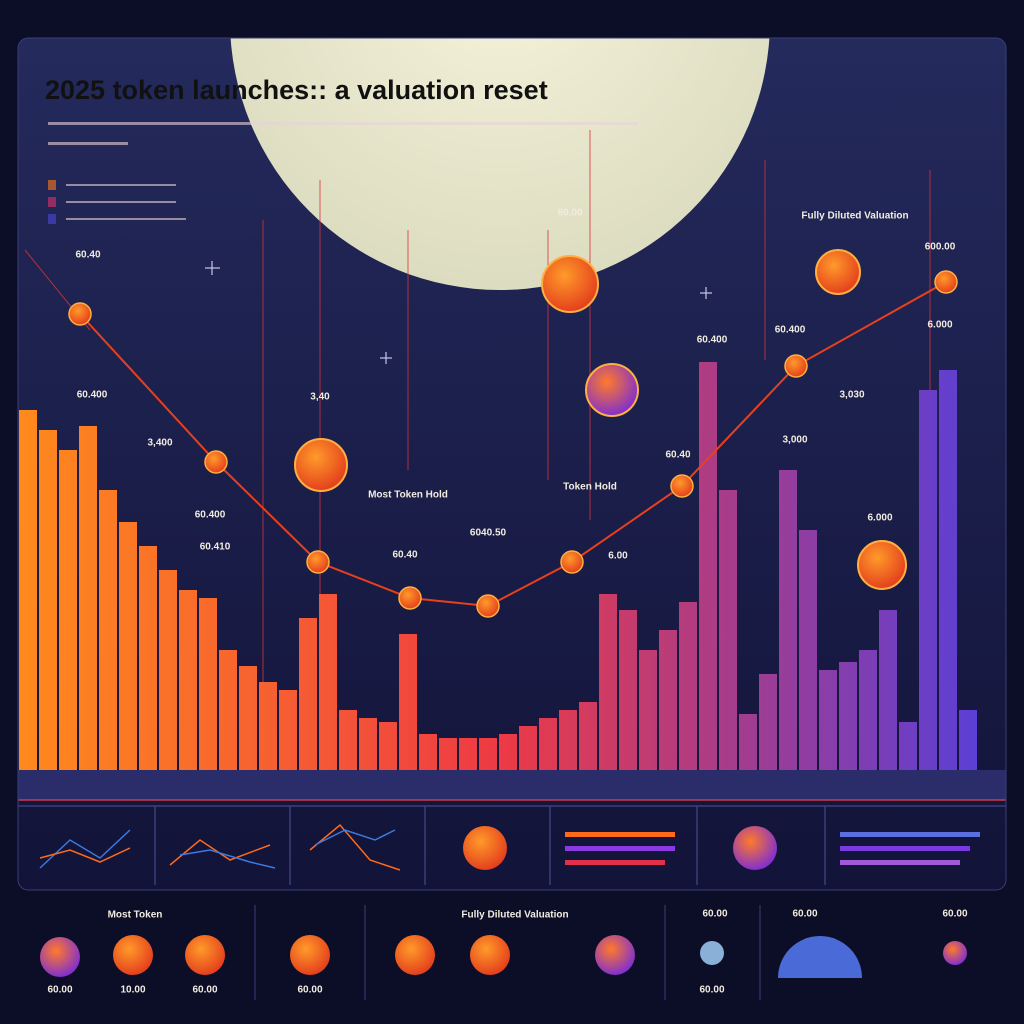 The height and width of the screenshot is (1024, 1024). I want to click on footer-label: 10.00, so click(132, 990).